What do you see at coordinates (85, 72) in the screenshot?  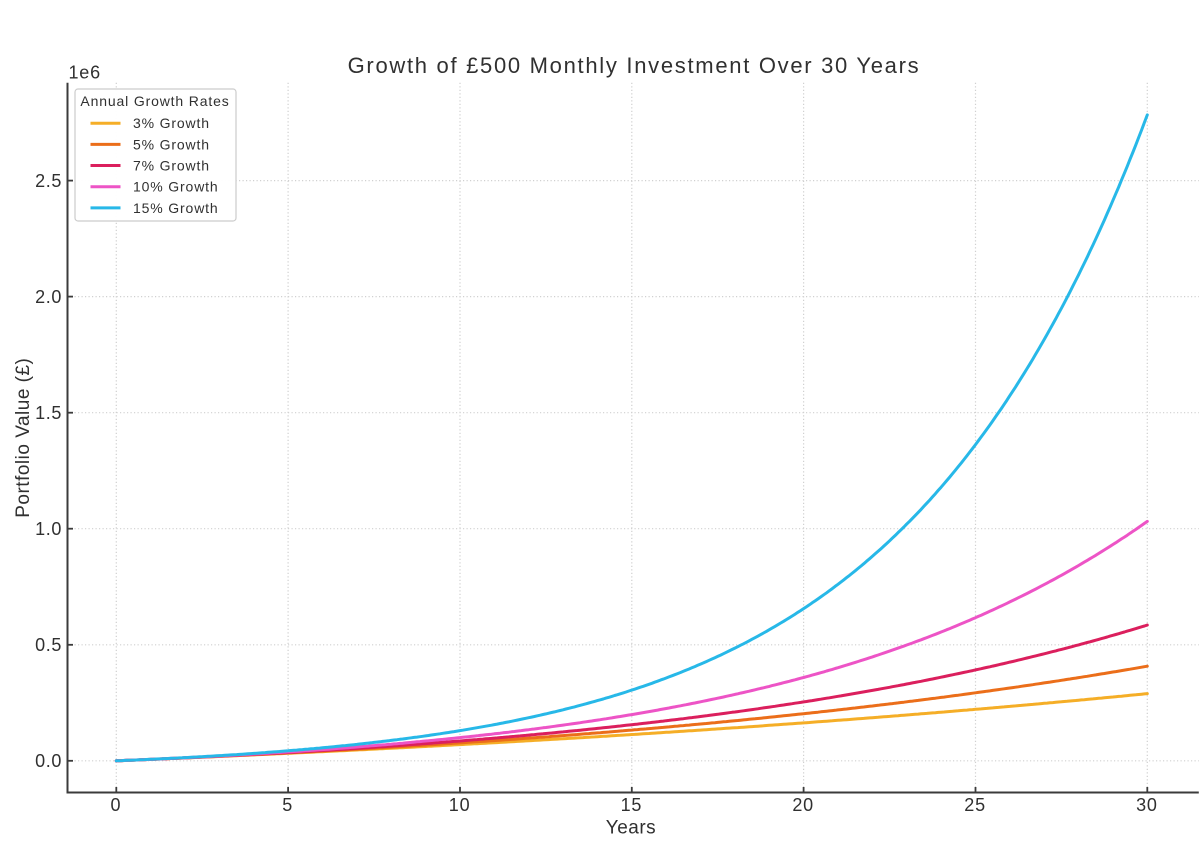 I see `svg-text: 1e6` at bounding box center [85, 72].